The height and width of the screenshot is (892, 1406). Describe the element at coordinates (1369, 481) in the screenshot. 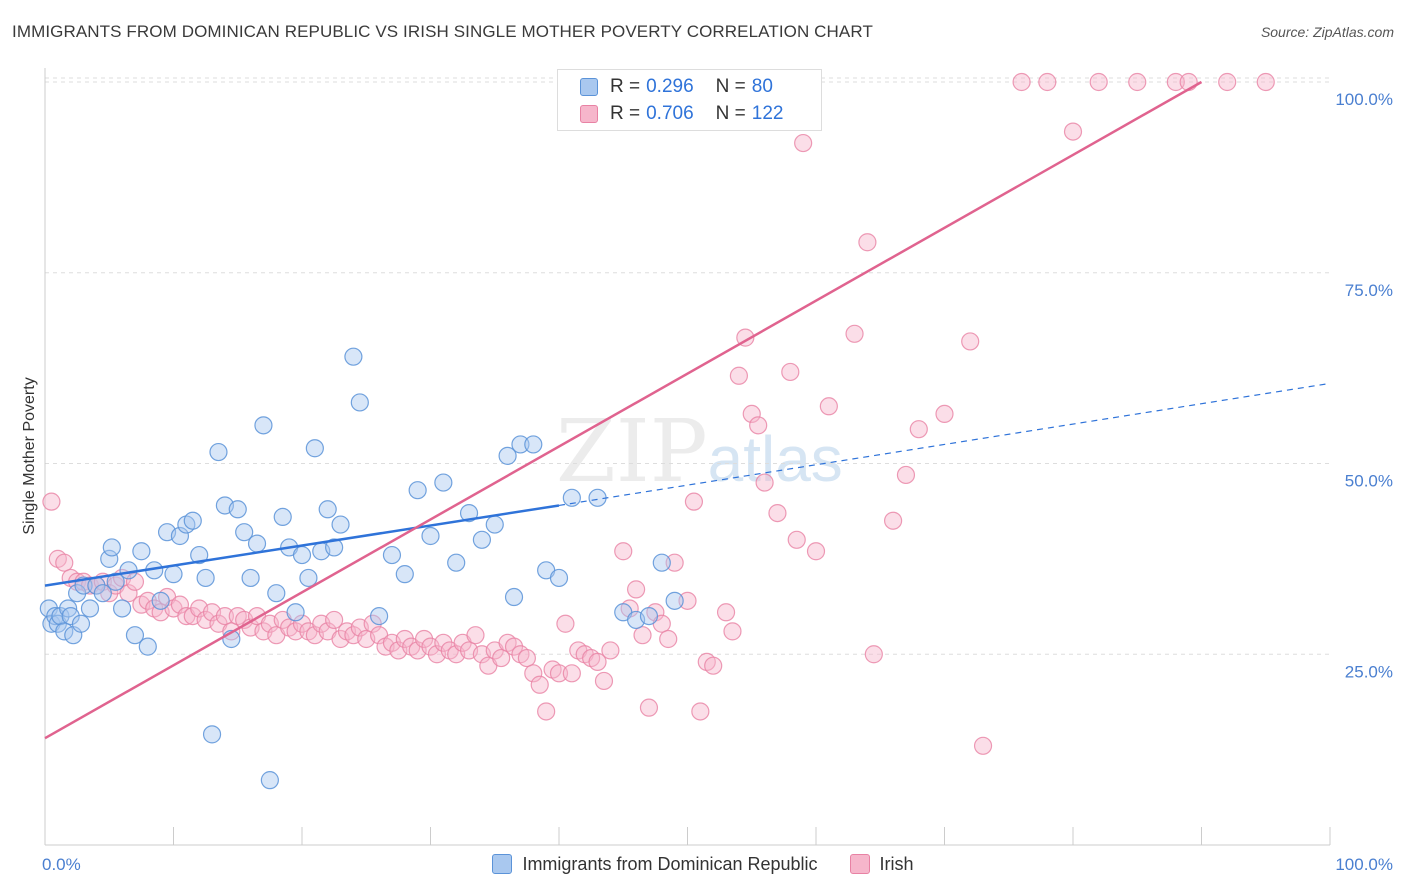

I see `y-tick-label: 50.0%` at that location.